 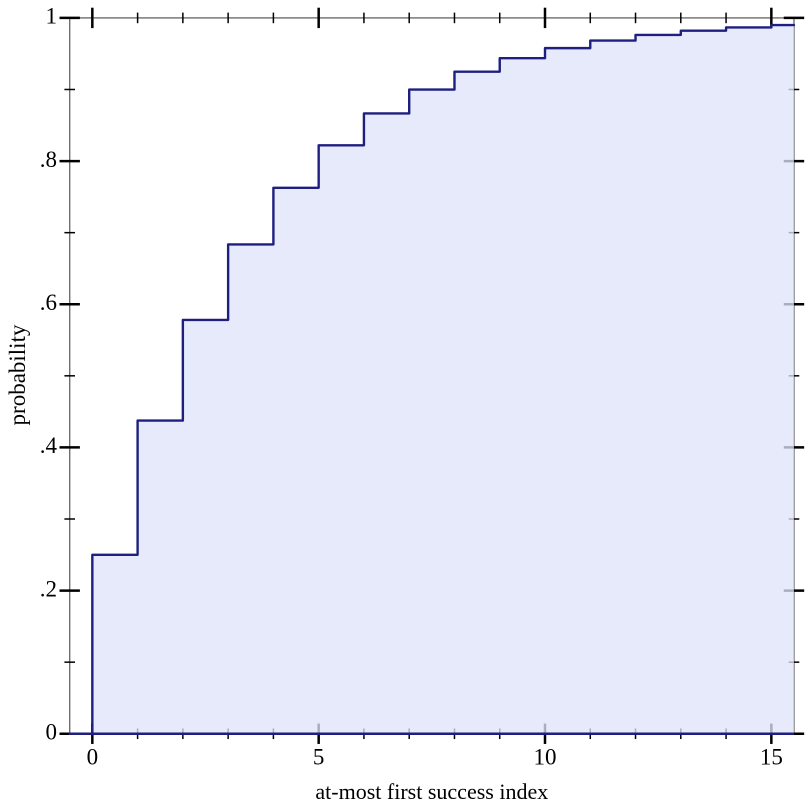 I want to click on svg-text: .2, so click(x=48, y=588).